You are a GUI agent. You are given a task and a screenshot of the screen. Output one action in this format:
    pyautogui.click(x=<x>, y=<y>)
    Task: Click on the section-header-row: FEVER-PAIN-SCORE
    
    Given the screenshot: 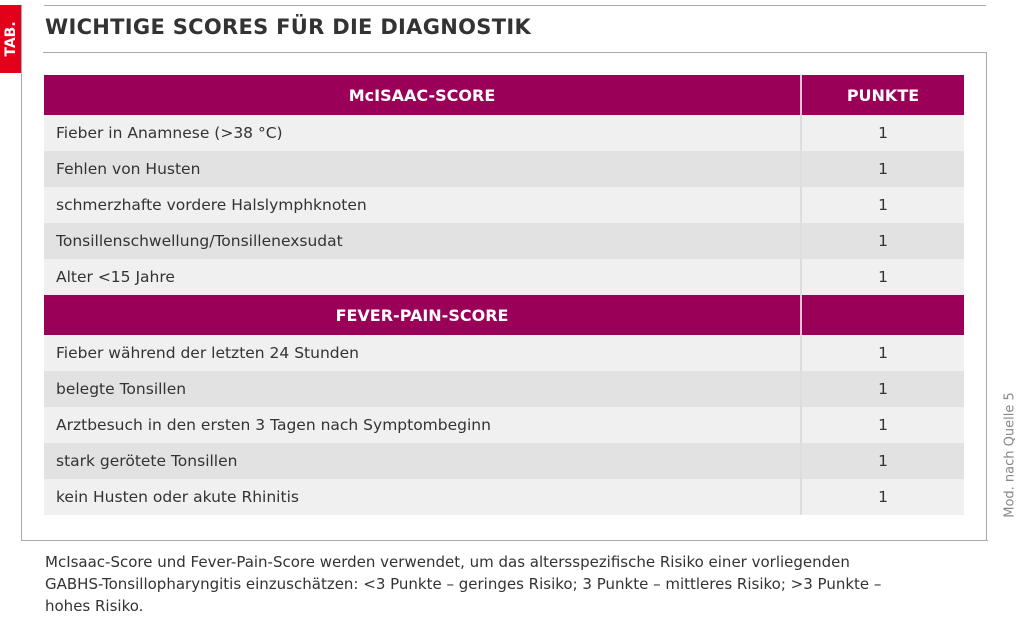 What is the action you would take?
    pyautogui.click(x=504, y=315)
    